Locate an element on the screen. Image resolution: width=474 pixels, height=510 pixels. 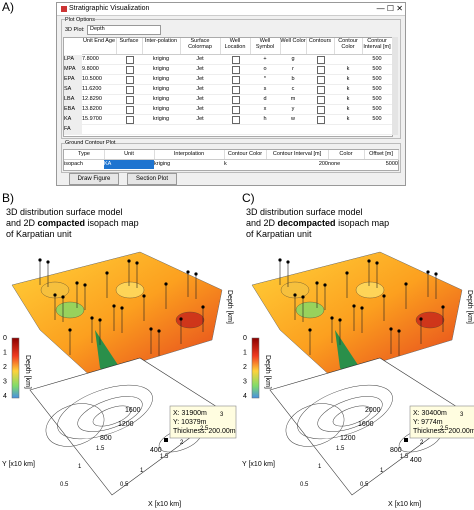
tooltip-text: Y: 9774m is located at coordinates (428, 422).